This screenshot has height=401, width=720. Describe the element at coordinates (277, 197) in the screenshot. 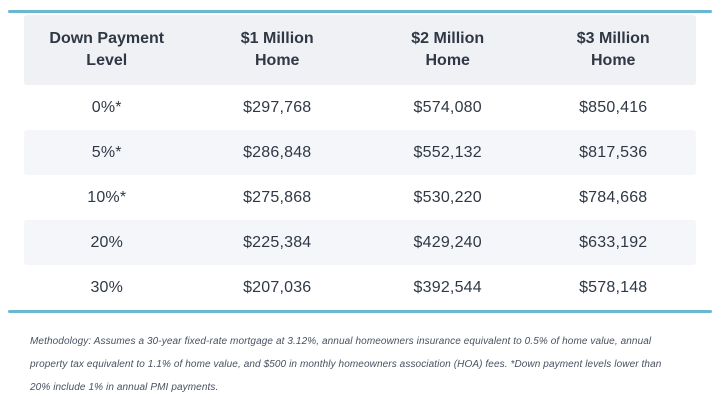

I see `payment-value-cell: $275,868` at that location.